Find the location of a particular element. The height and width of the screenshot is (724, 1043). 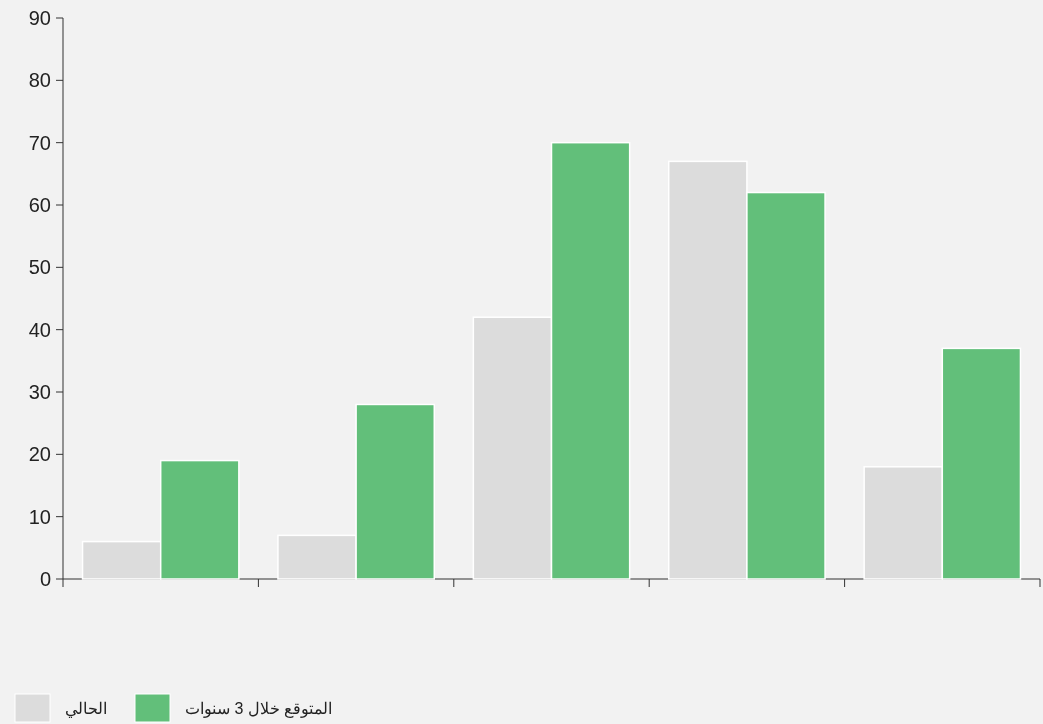

y-tick-label: 0 is located at coordinates (45, 579).